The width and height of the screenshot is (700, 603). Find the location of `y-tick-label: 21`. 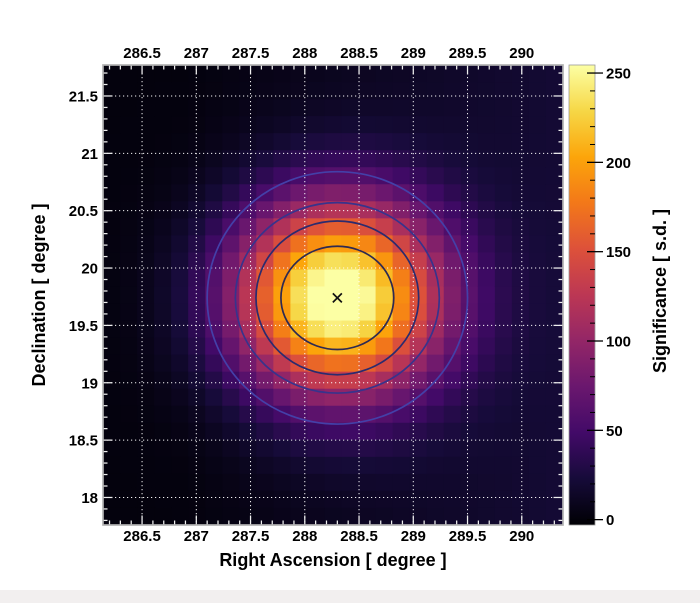

y-tick-label: 21 is located at coordinates (89, 154).